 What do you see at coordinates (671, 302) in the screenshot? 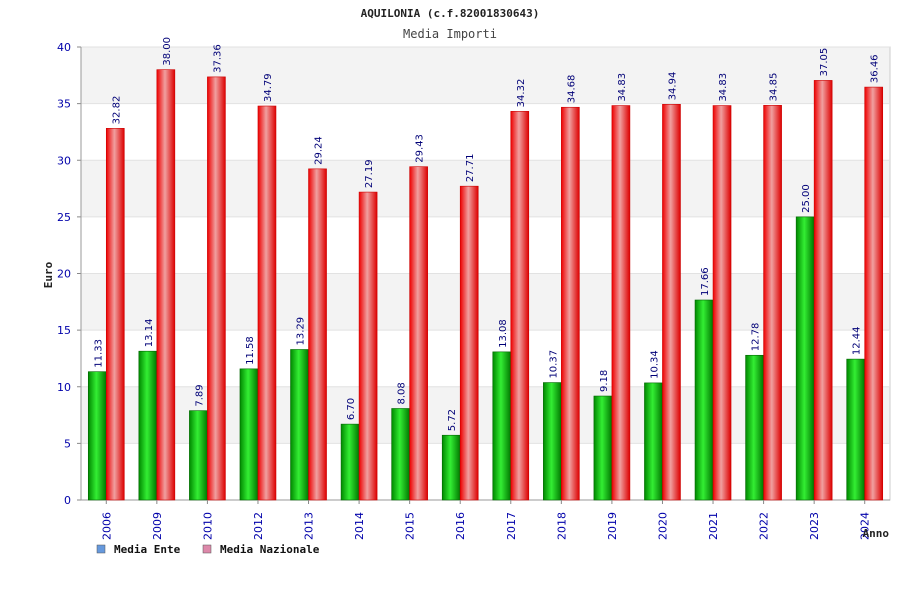
I see `bar-media-nazionale-2020` at bounding box center [671, 302].